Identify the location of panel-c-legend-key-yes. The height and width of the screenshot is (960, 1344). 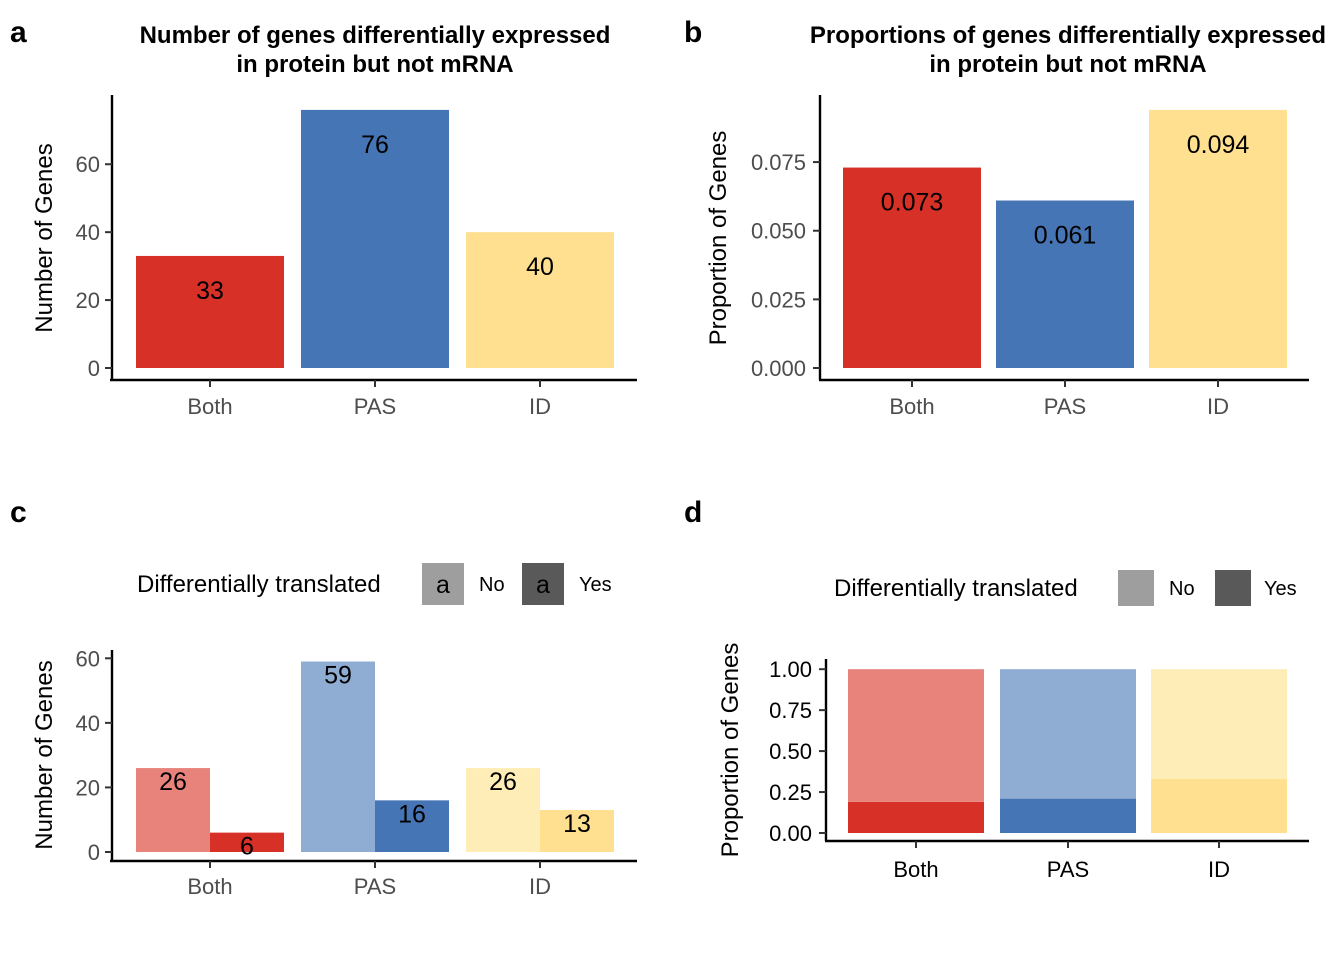
(543, 584).